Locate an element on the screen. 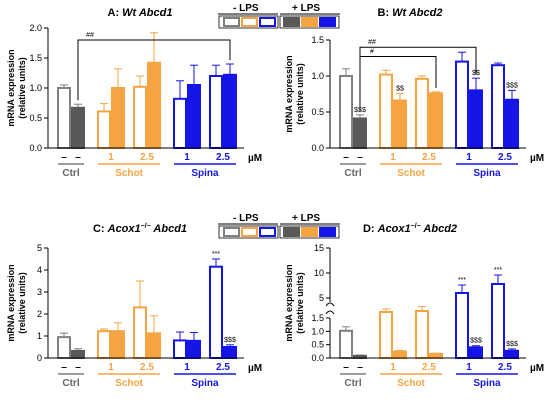  axis-break-mark is located at coordinates (330, 308).